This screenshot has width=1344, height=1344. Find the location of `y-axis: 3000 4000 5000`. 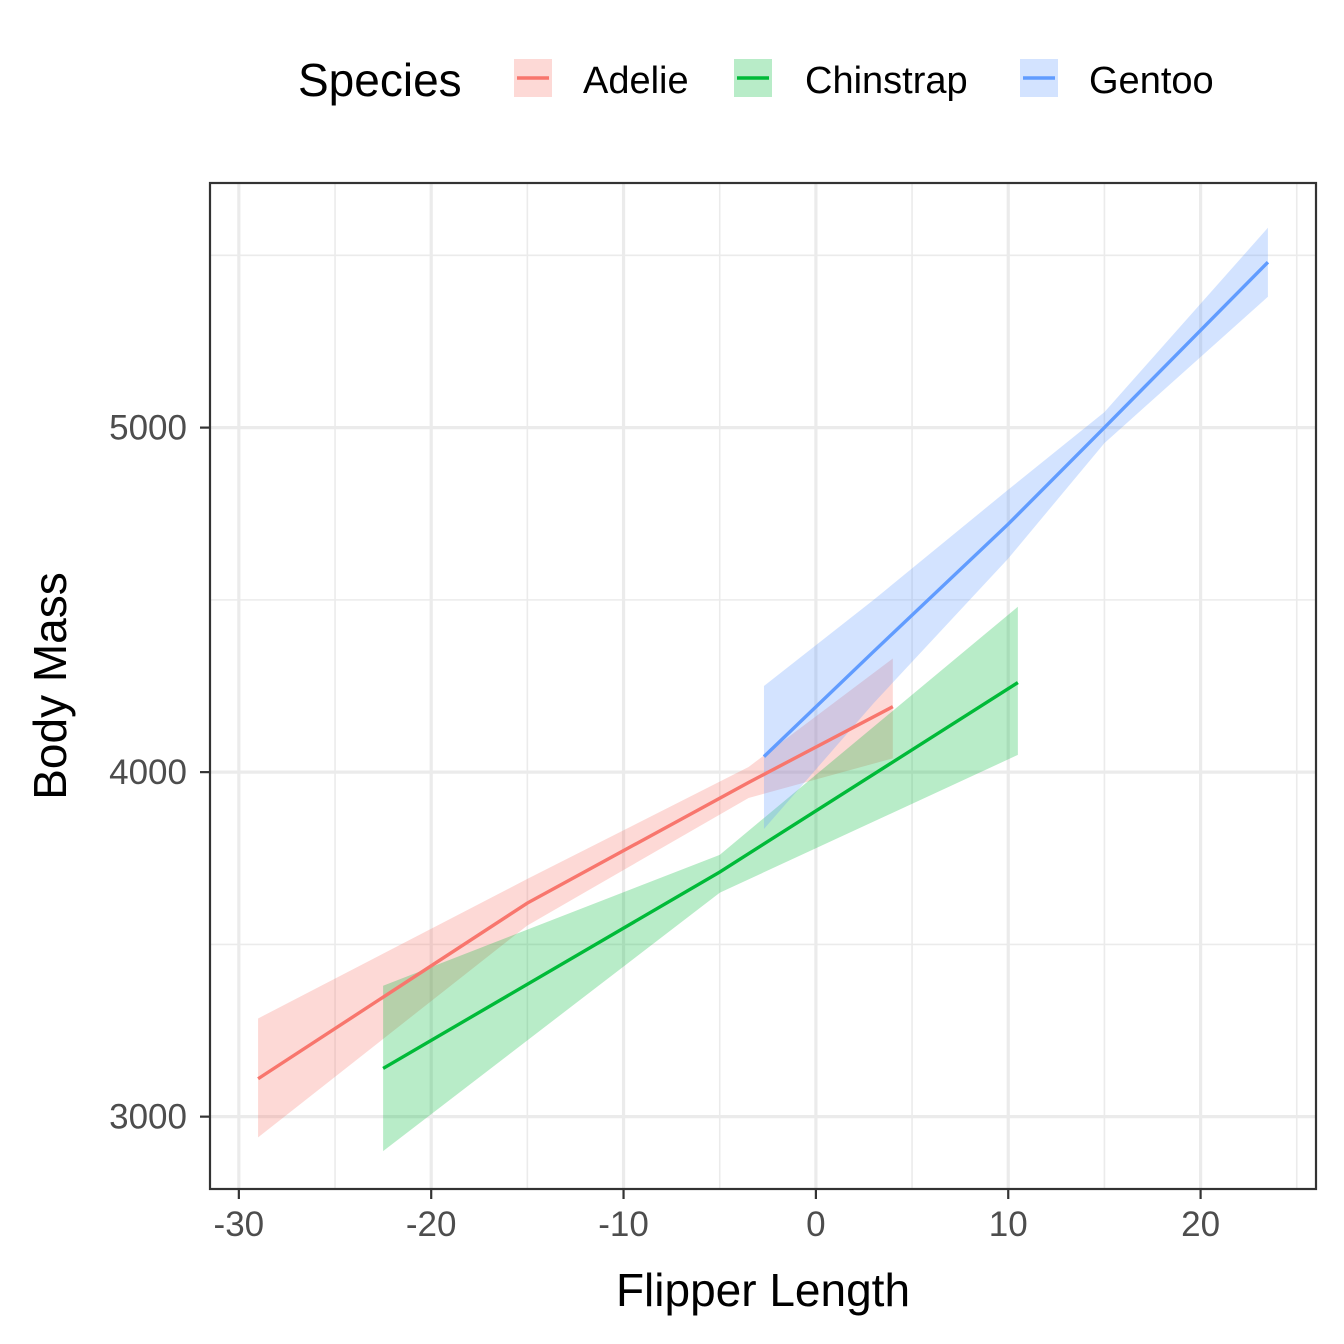

y-axis: 3000 4000 5000 is located at coordinates (159, 773).